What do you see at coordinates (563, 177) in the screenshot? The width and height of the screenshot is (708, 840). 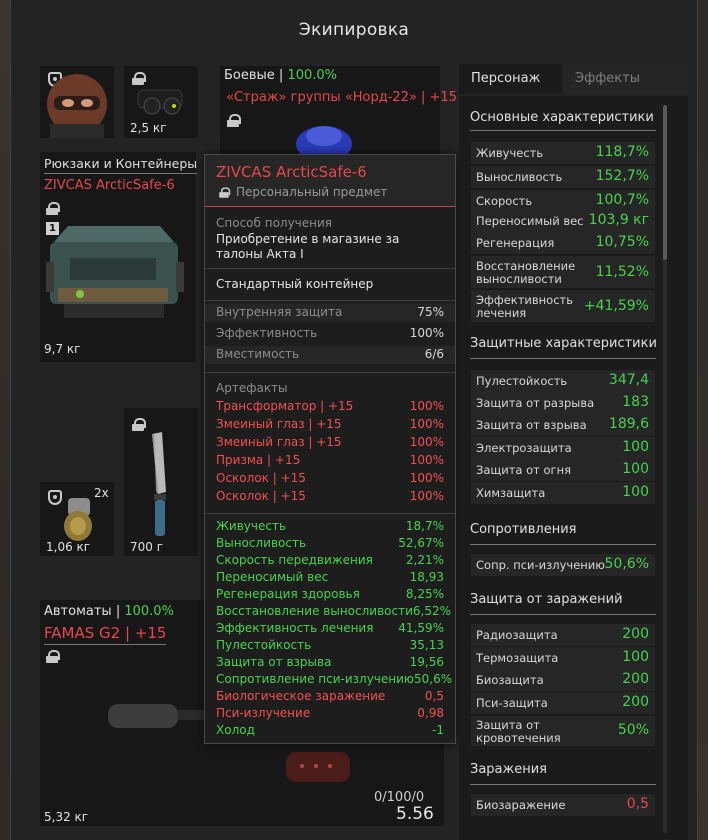 I see `stat-row: Выносливость 152,7%` at bounding box center [563, 177].